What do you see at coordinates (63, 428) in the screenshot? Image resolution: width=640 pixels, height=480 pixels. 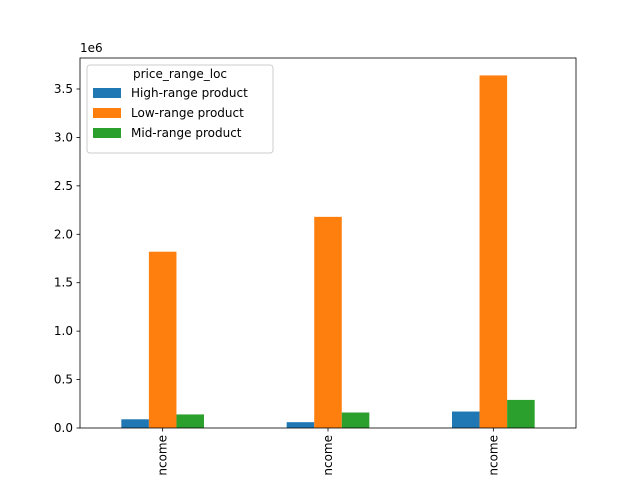 I see `y-tick-label: 0.0` at bounding box center [63, 428].